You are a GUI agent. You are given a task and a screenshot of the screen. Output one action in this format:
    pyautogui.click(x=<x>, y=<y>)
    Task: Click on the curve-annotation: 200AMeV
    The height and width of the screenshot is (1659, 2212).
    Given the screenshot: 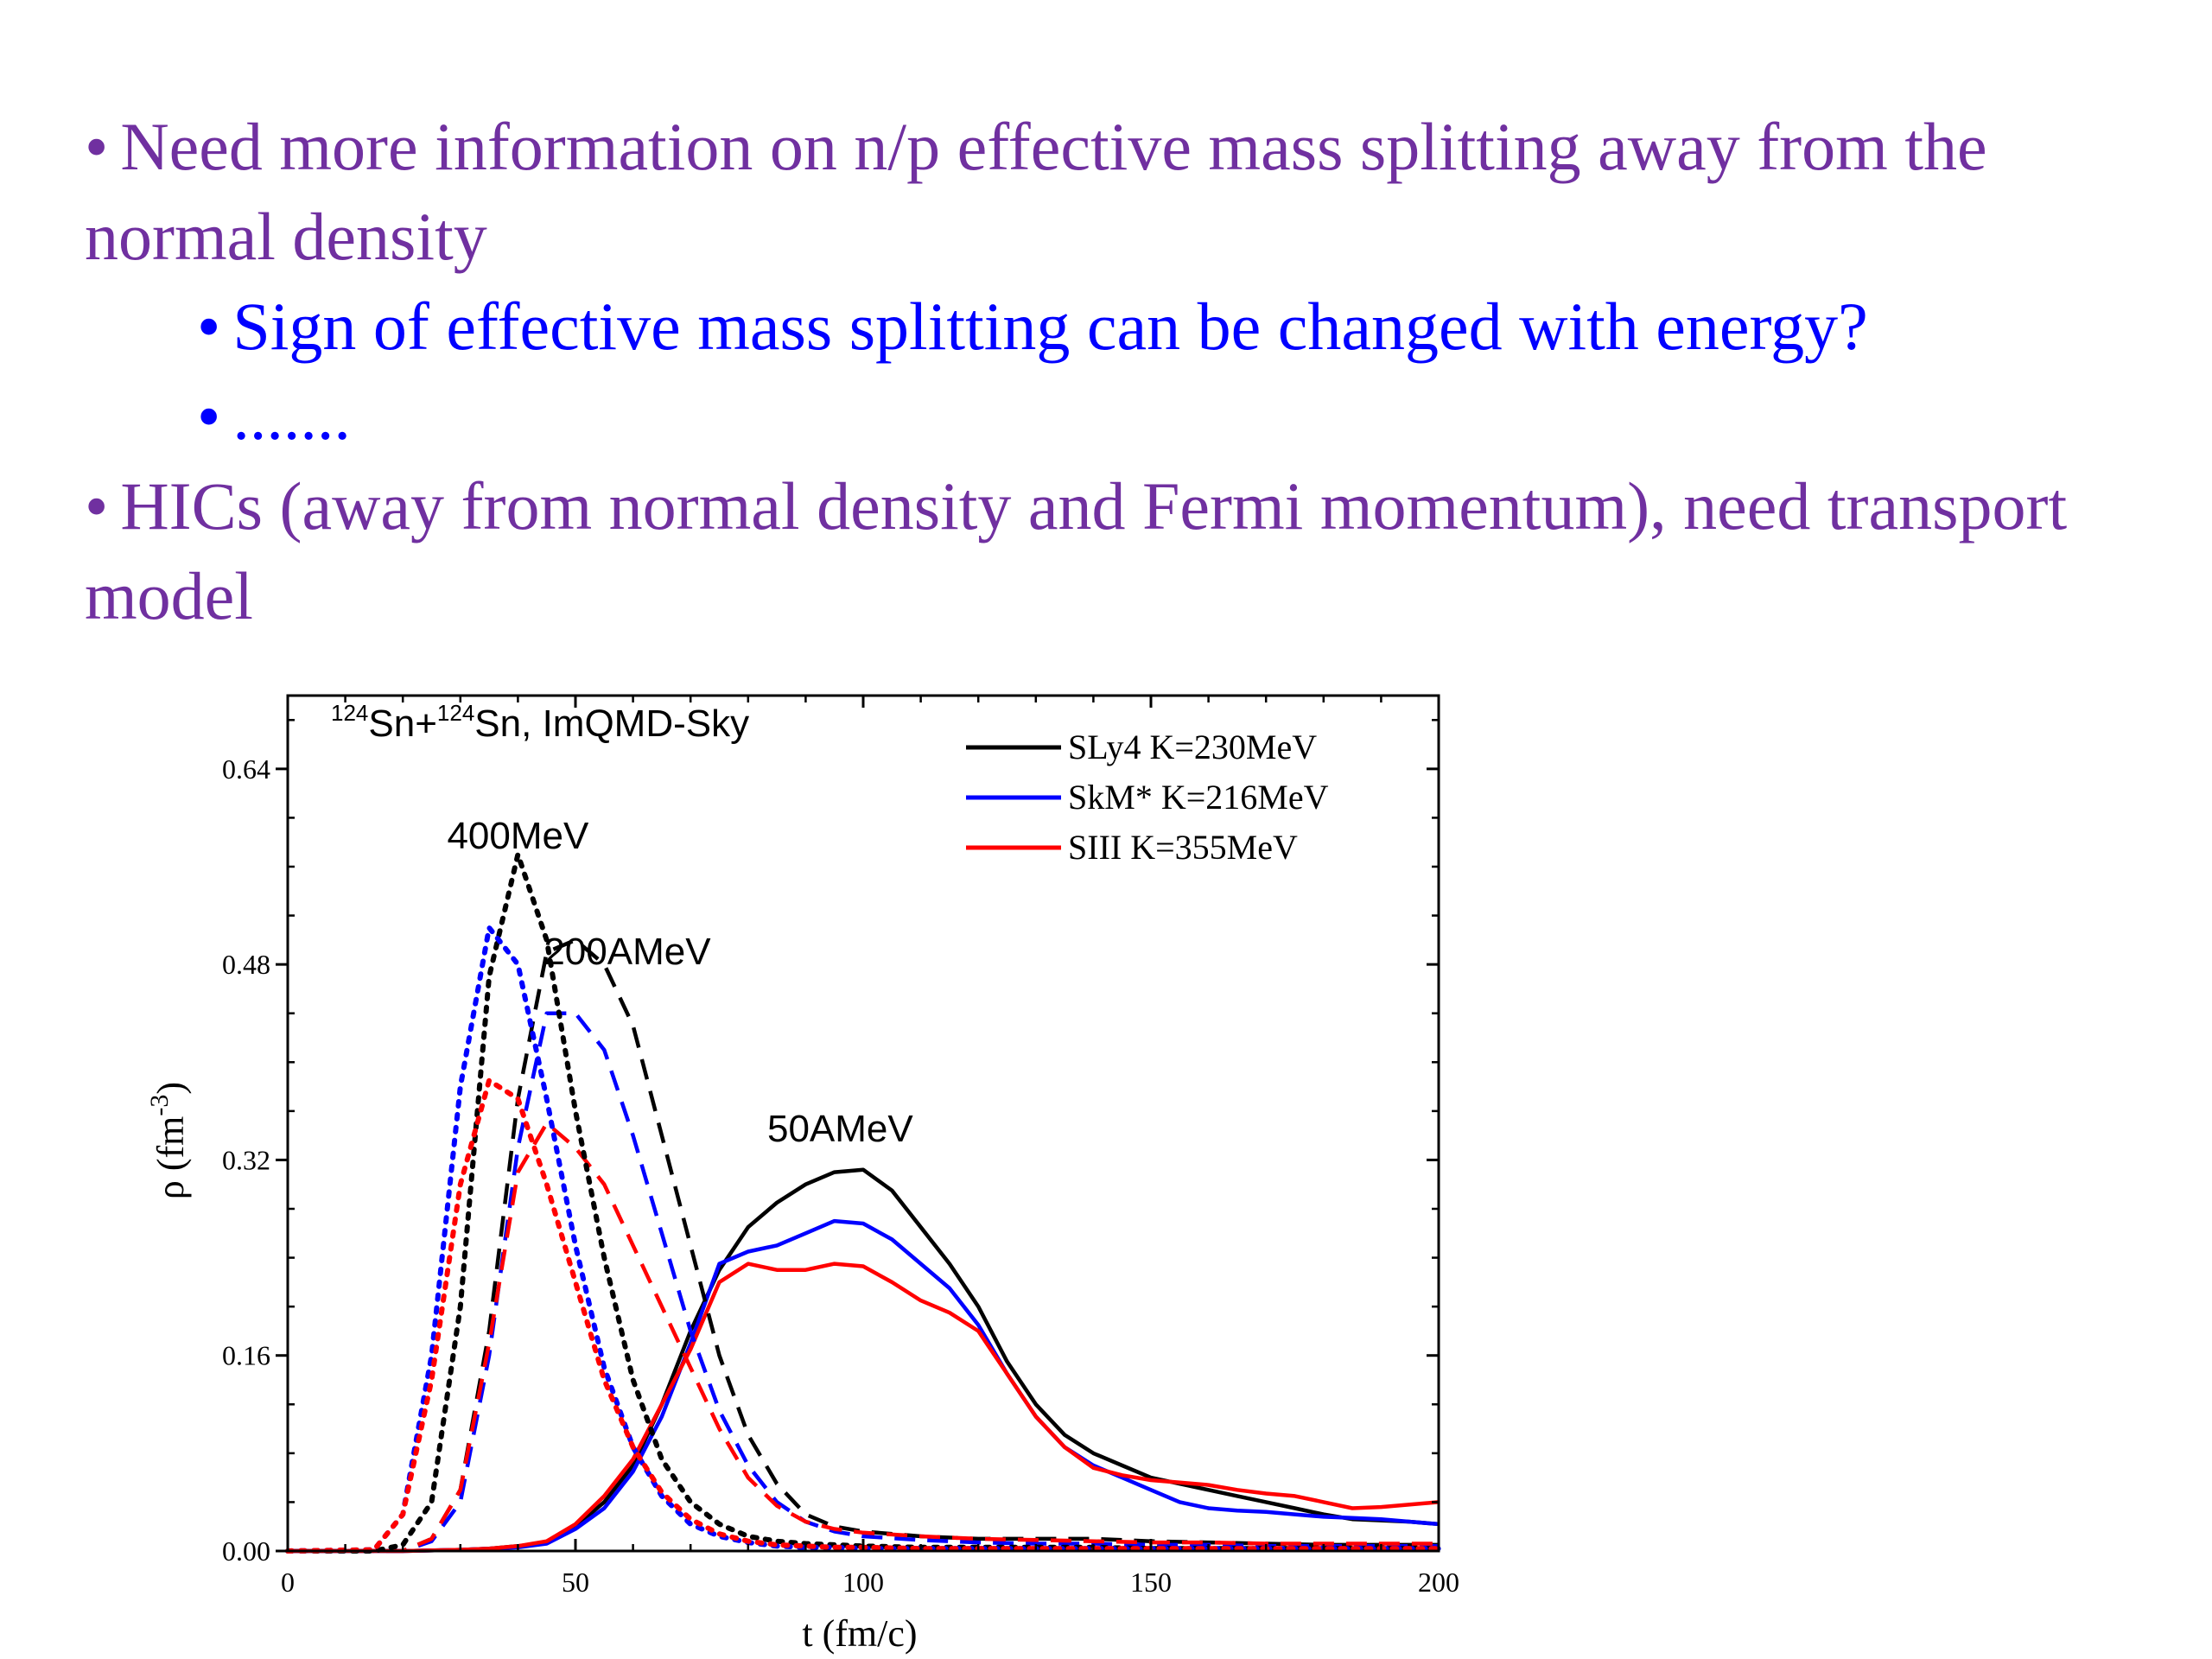 What is the action you would take?
    pyautogui.click(x=627, y=952)
    